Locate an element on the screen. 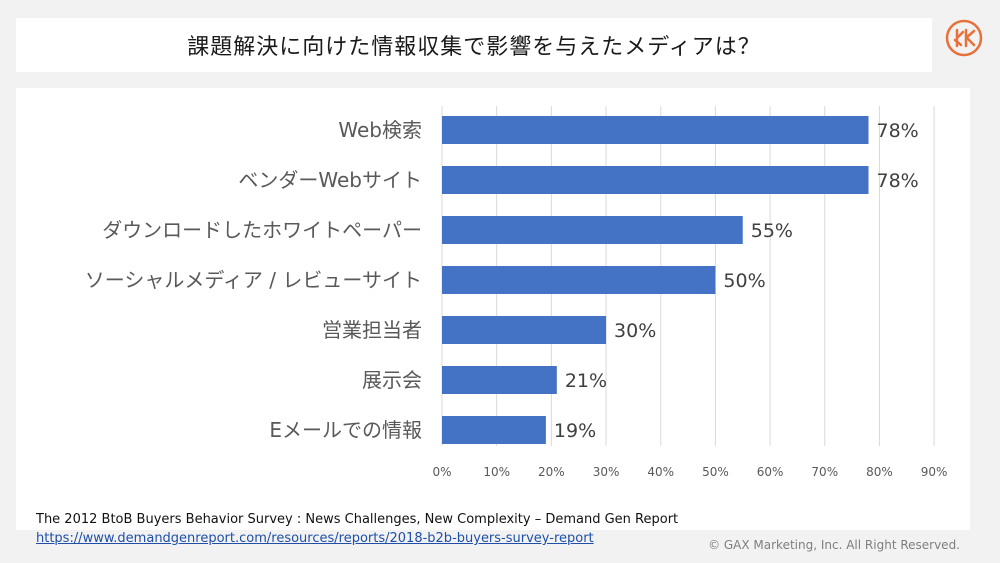  x-tick-label: 10% is located at coordinates (496, 472).